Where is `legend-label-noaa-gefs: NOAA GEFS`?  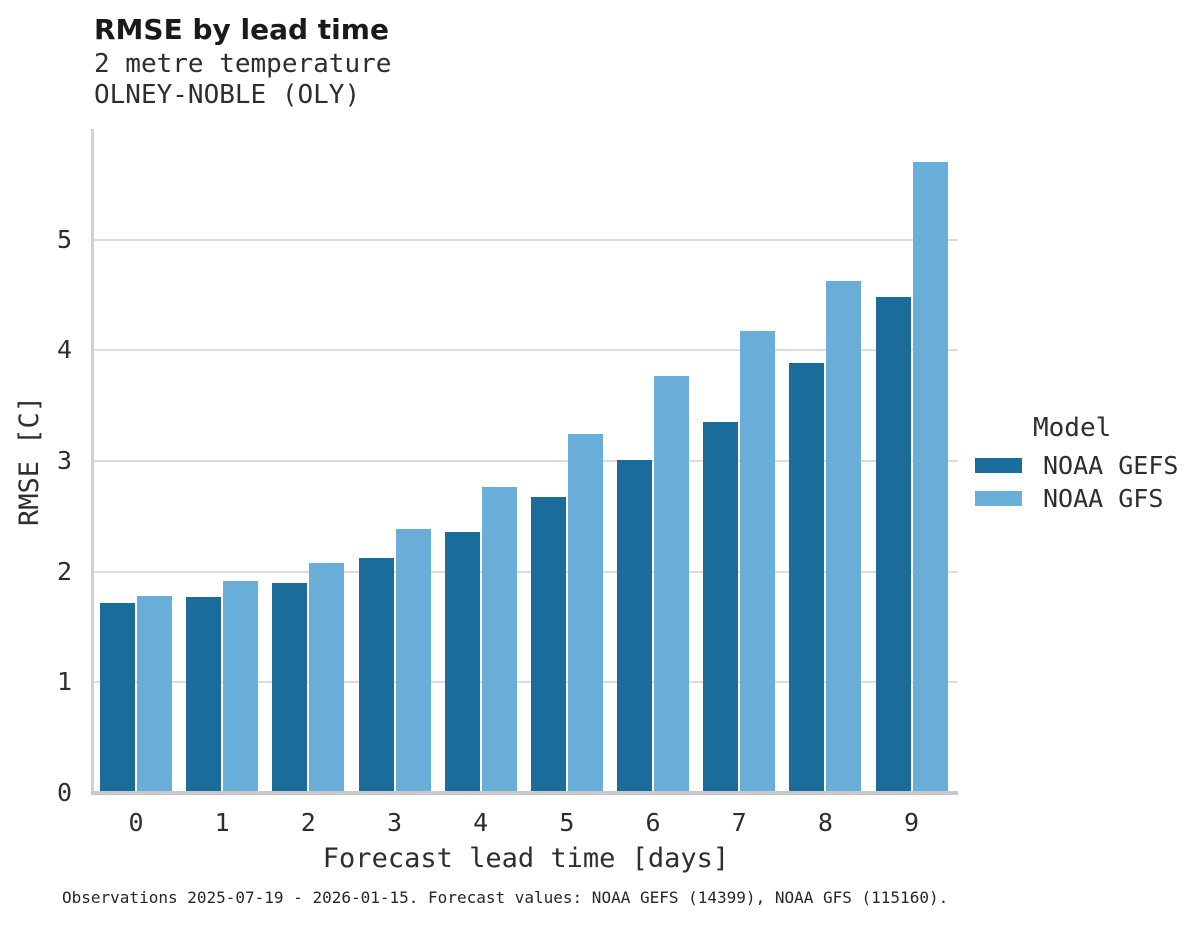 legend-label-noaa-gefs: NOAA GEFS is located at coordinates (1111, 465).